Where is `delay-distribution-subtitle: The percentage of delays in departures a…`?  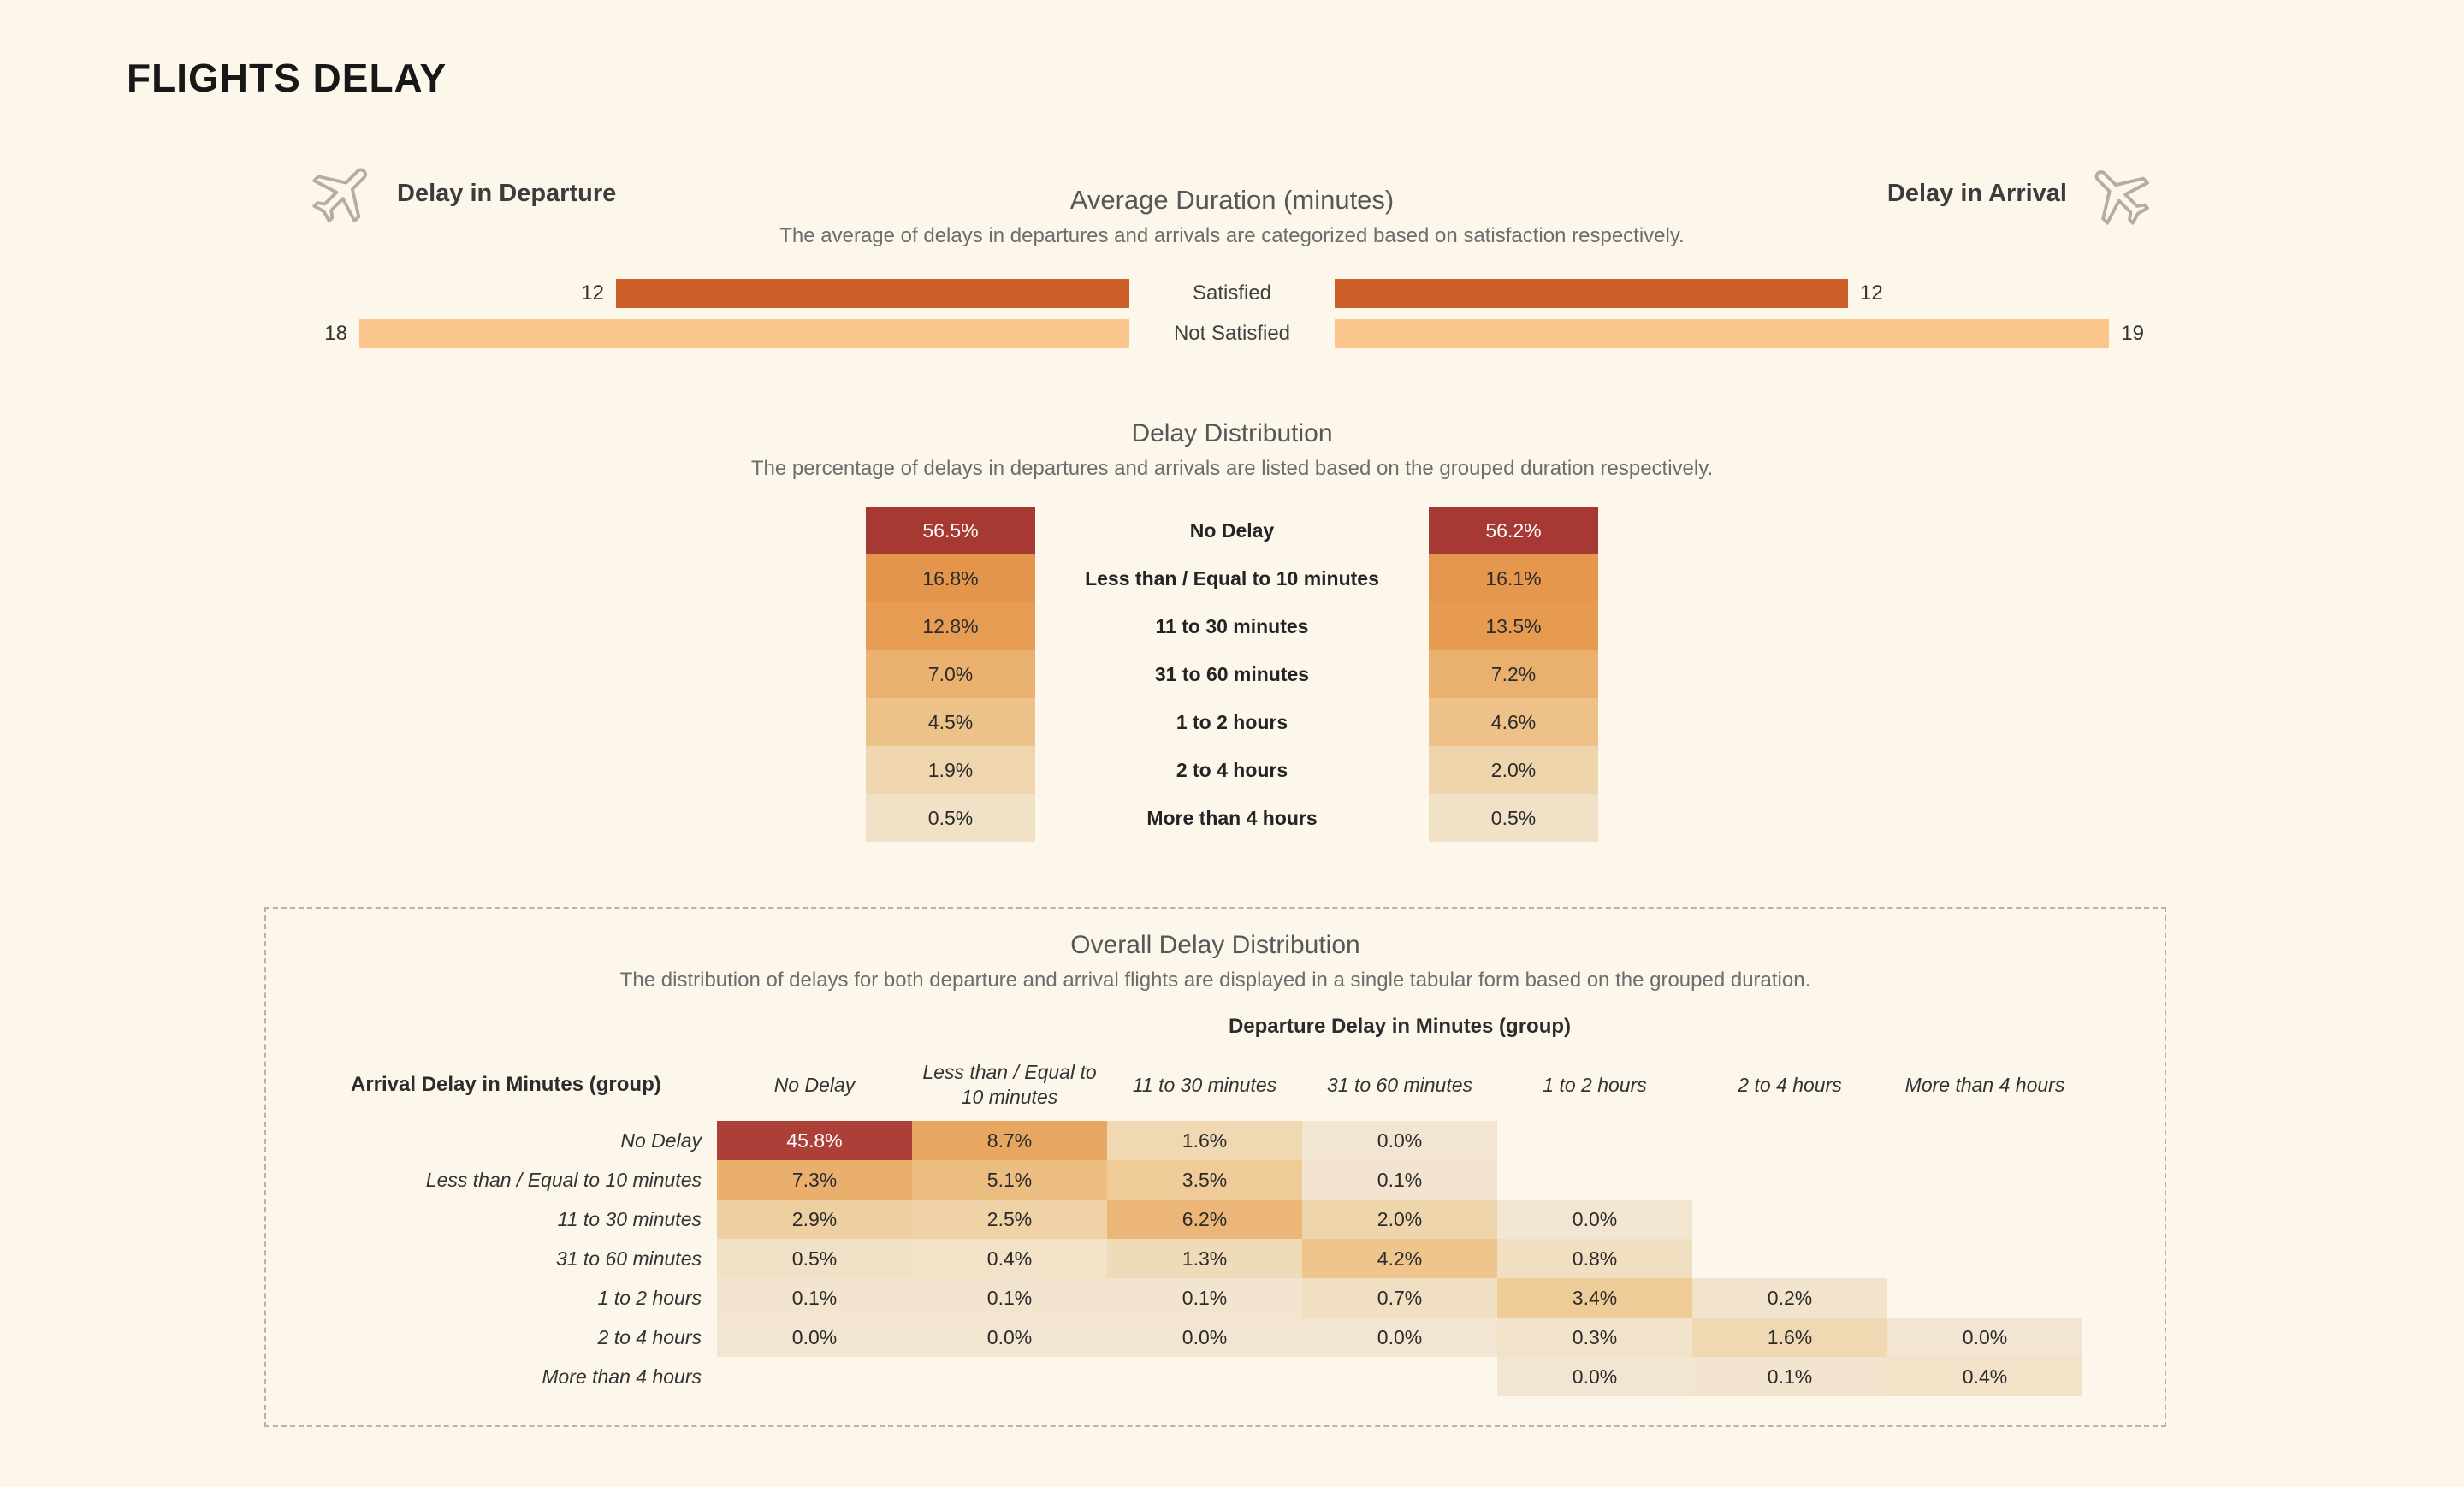
delay-distribution-subtitle: The percentage of delays in departures a… is located at coordinates (1232, 468).